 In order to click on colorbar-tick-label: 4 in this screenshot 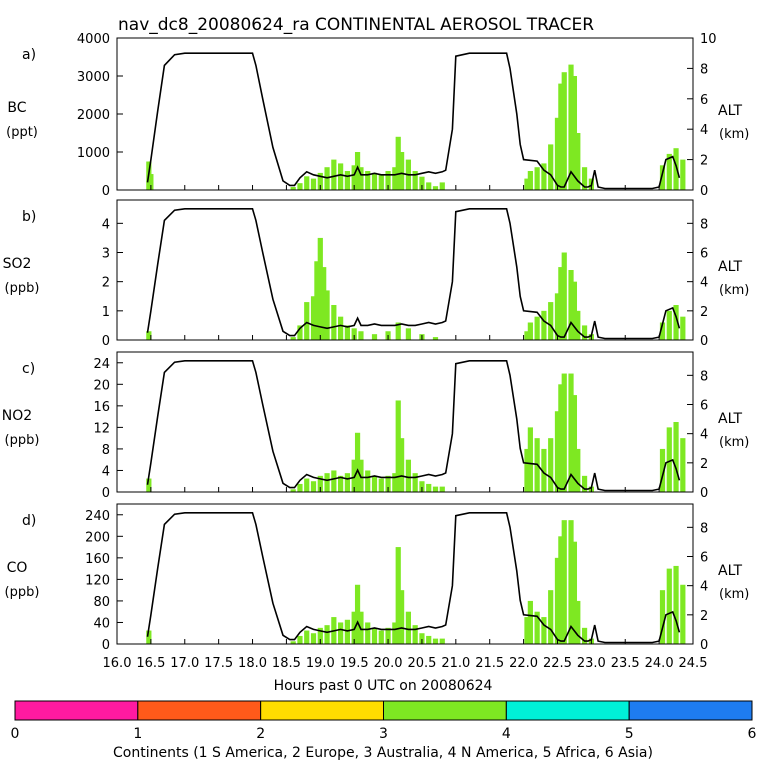, I will do `click(506, 734)`.